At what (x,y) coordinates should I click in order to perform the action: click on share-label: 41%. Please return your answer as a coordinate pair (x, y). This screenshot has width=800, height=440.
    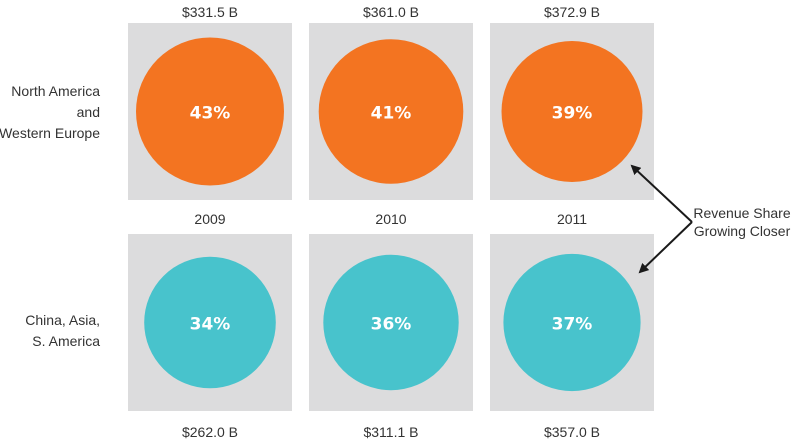
    Looking at the image, I should click on (391, 114).